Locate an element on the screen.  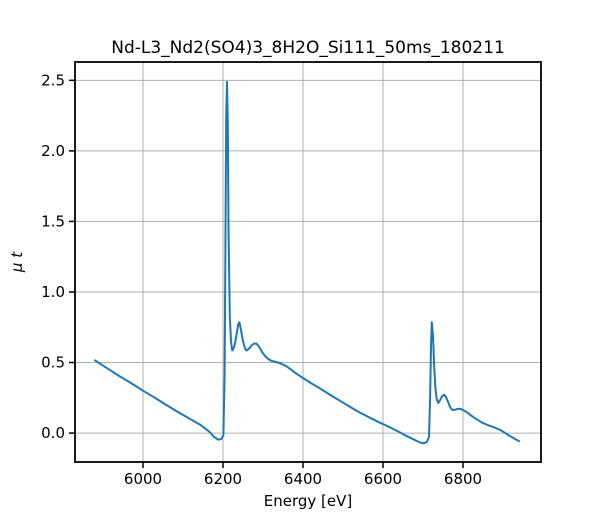
x-tick-label: 6400 is located at coordinates (303, 479).